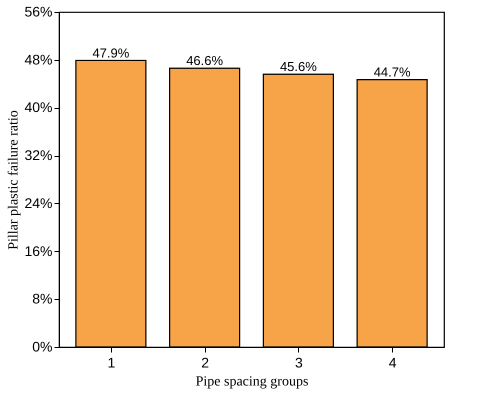 The width and height of the screenshot is (488, 405). What do you see at coordinates (392, 72) in the screenshot?
I see `data-label: 44.7%` at bounding box center [392, 72].